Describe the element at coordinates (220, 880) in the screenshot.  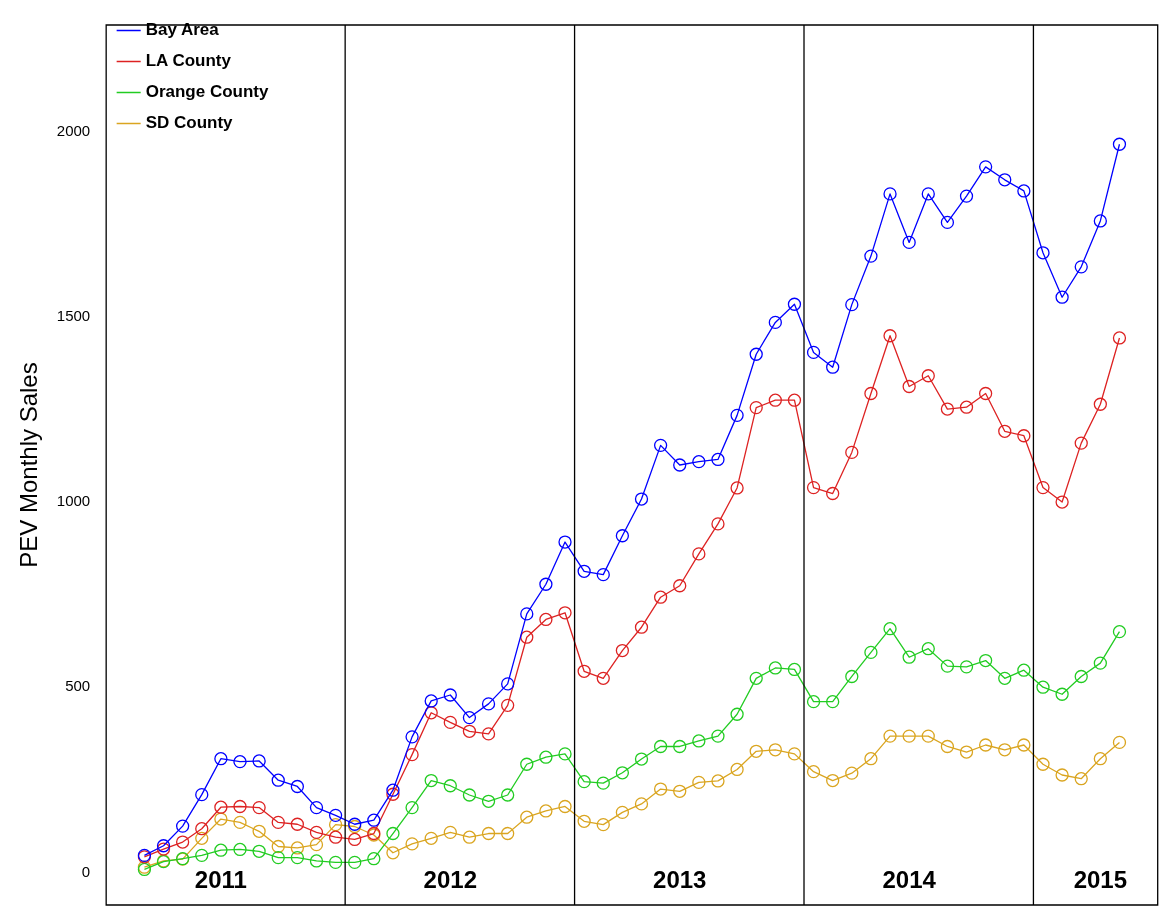
I see `x-tick-label: 2011` at that location.